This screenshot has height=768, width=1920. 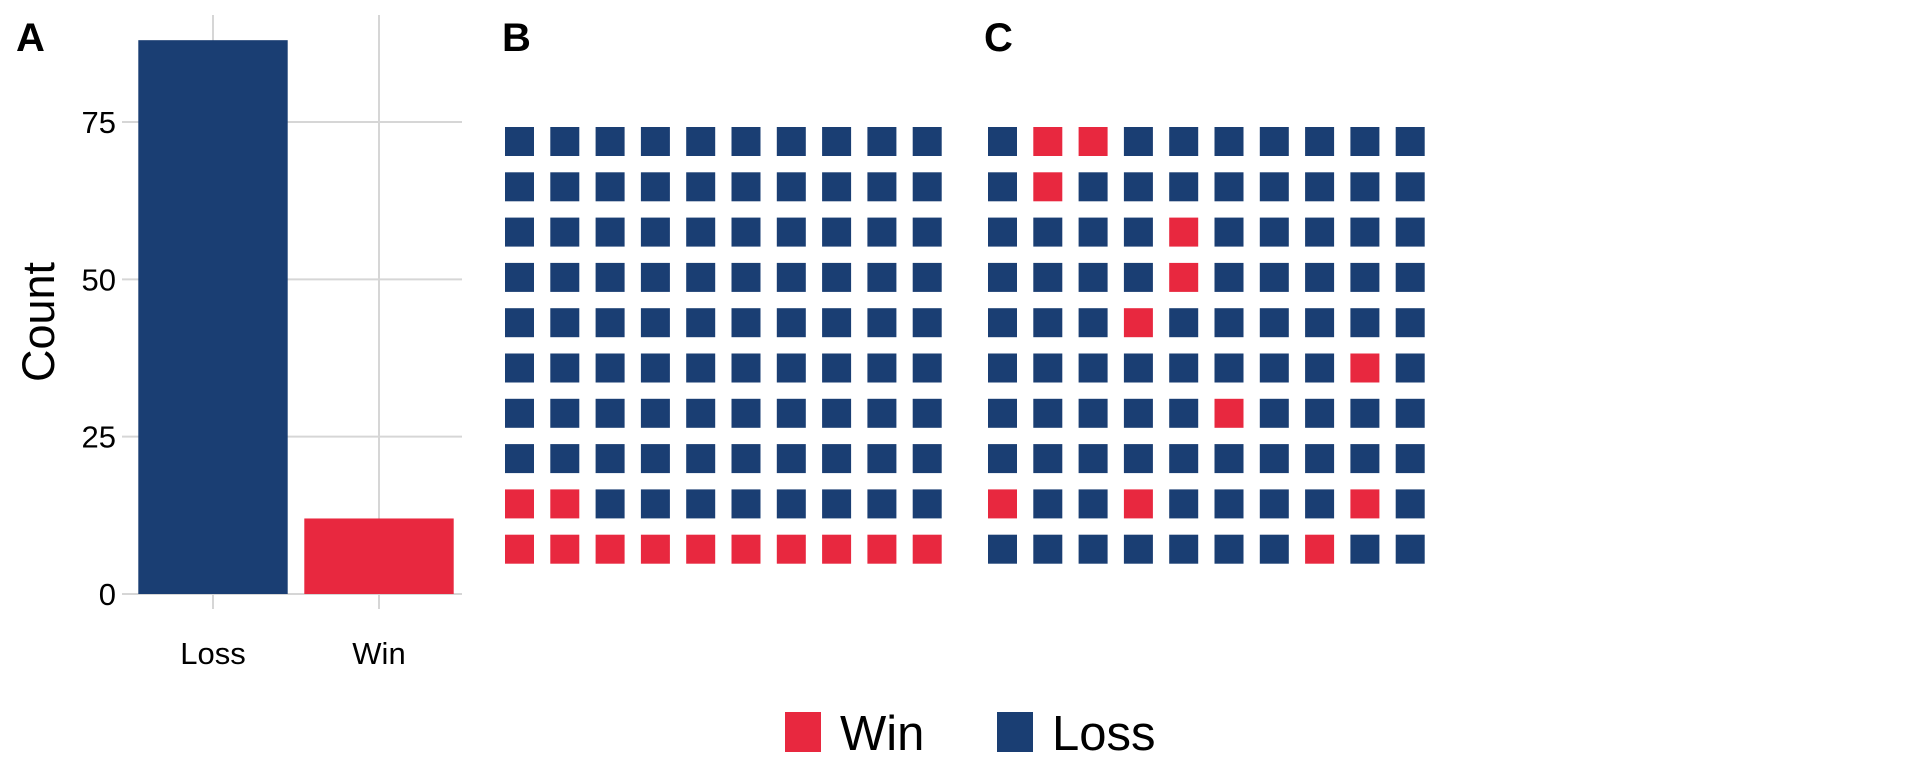 I want to click on panel-a-y-tick-label: 50, so click(x=99, y=279).